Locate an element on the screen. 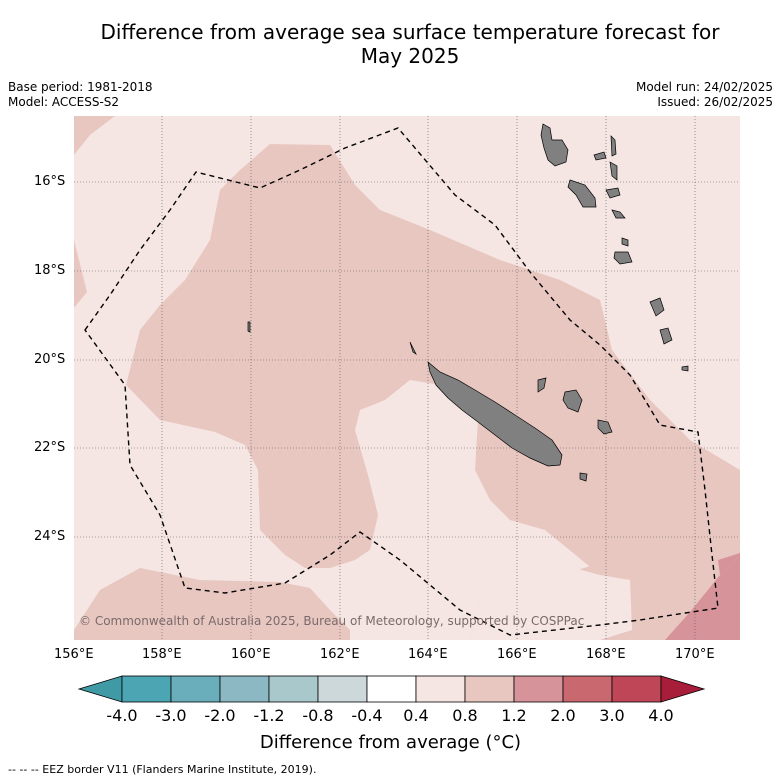  anomaly-region-leftedge is located at coordinates (80, 274).